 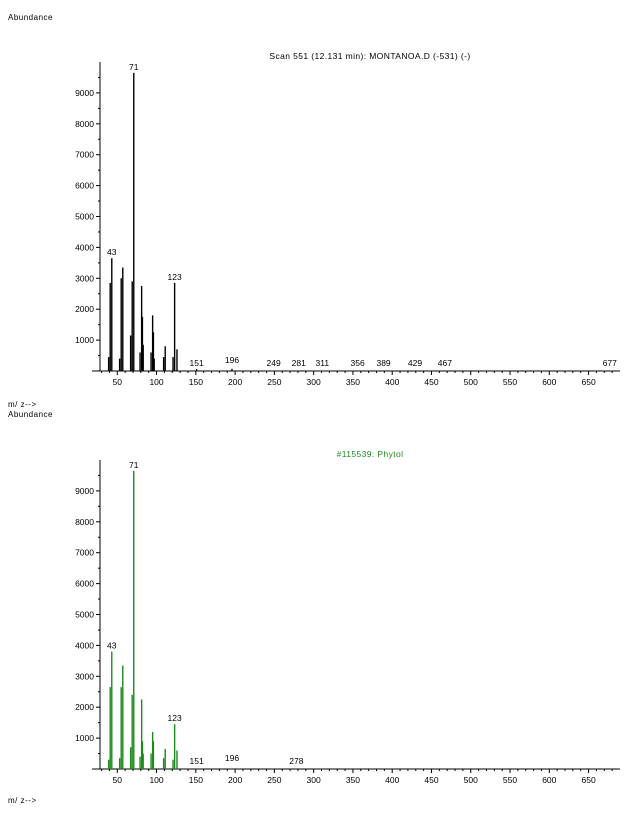 I want to click on top-x-tick-label: 100, so click(x=156, y=382).